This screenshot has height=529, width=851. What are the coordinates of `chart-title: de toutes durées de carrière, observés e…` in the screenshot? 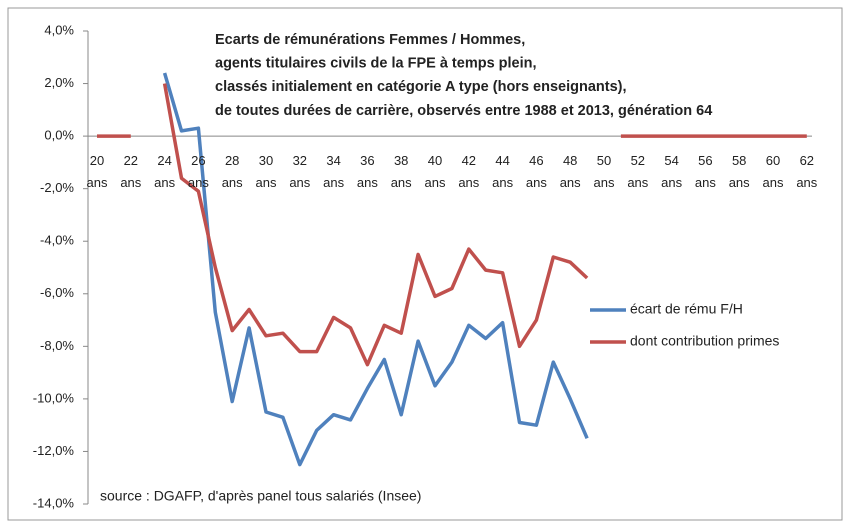 It's located at (463, 111).